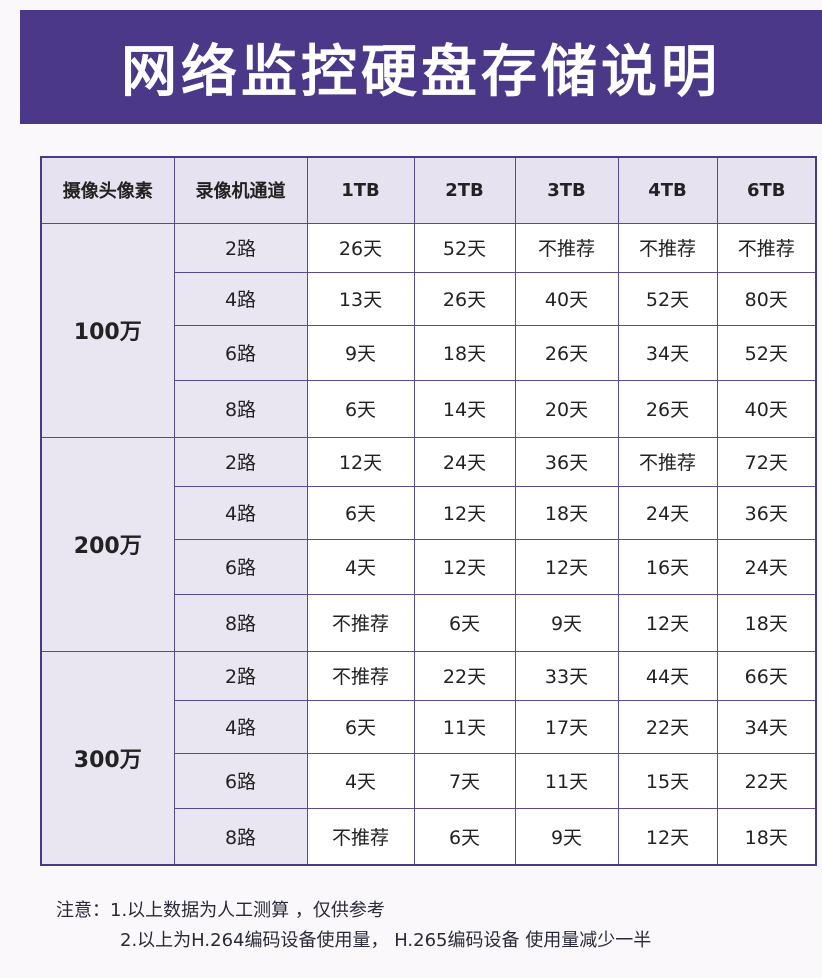 This screenshot has height=978, width=822. I want to click on header-2tb: 2TB, so click(464, 190).